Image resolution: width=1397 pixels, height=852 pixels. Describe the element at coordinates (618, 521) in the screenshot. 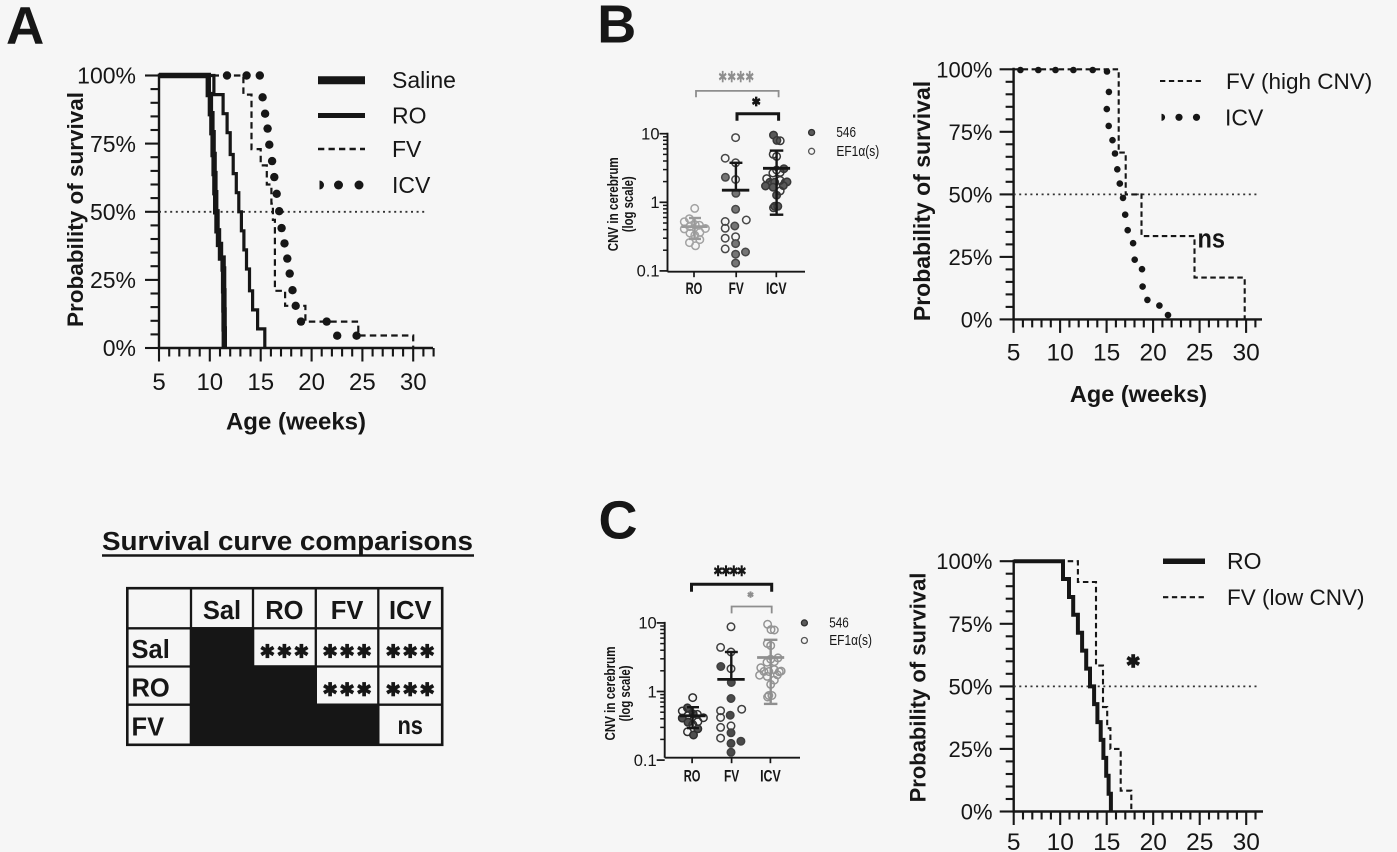

I see `svg-text: C` at that location.